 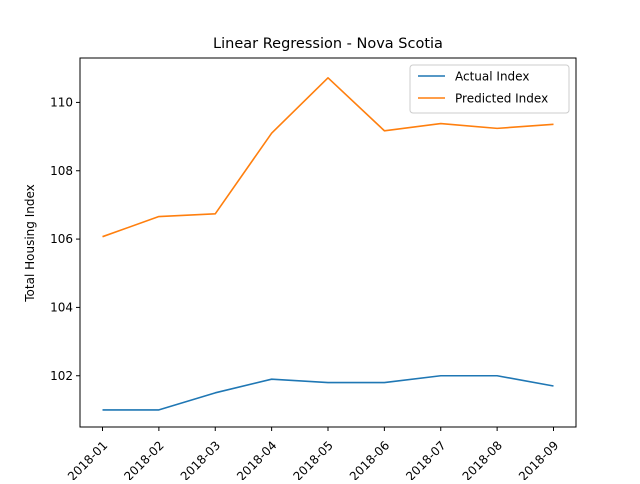 What do you see at coordinates (501, 99) in the screenshot?
I see `legend-label-predicted-index: Predicted Index` at bounding box center [501, 99].